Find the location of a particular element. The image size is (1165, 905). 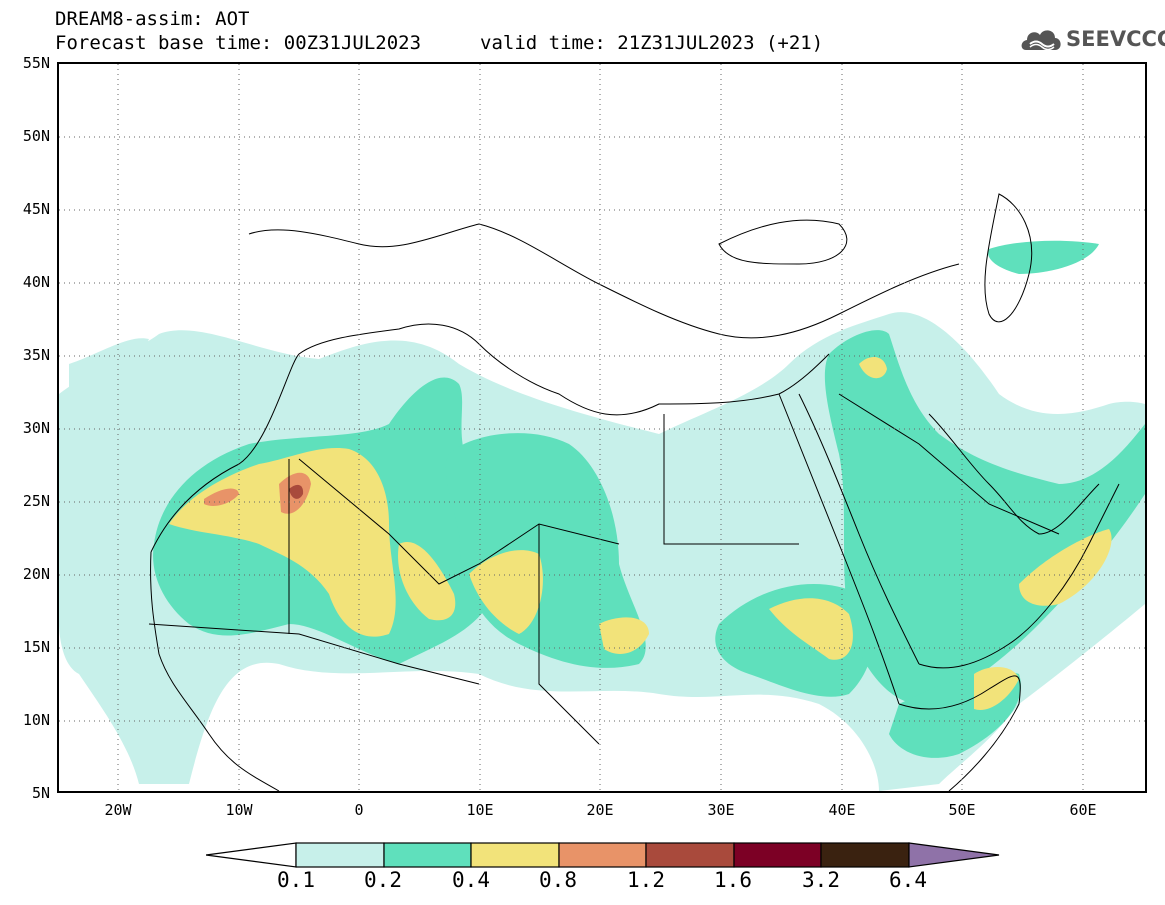

aot-yellow-zone-oman is located at coordinates (1065, 567).